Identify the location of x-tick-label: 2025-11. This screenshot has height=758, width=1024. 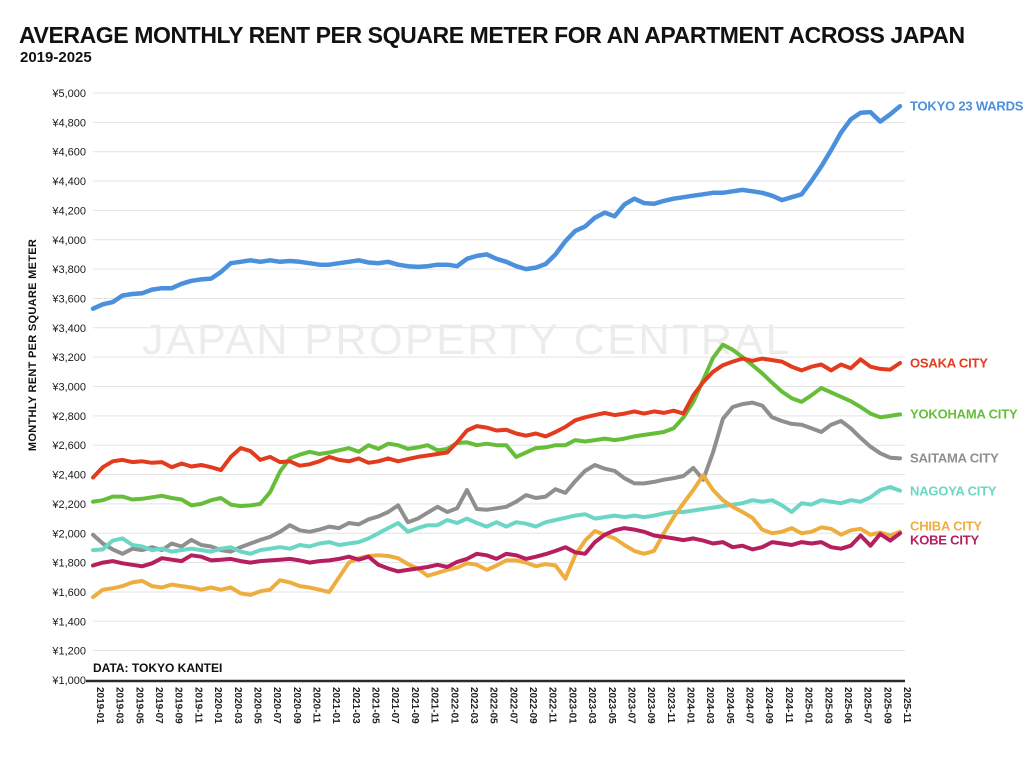
(906, 705).